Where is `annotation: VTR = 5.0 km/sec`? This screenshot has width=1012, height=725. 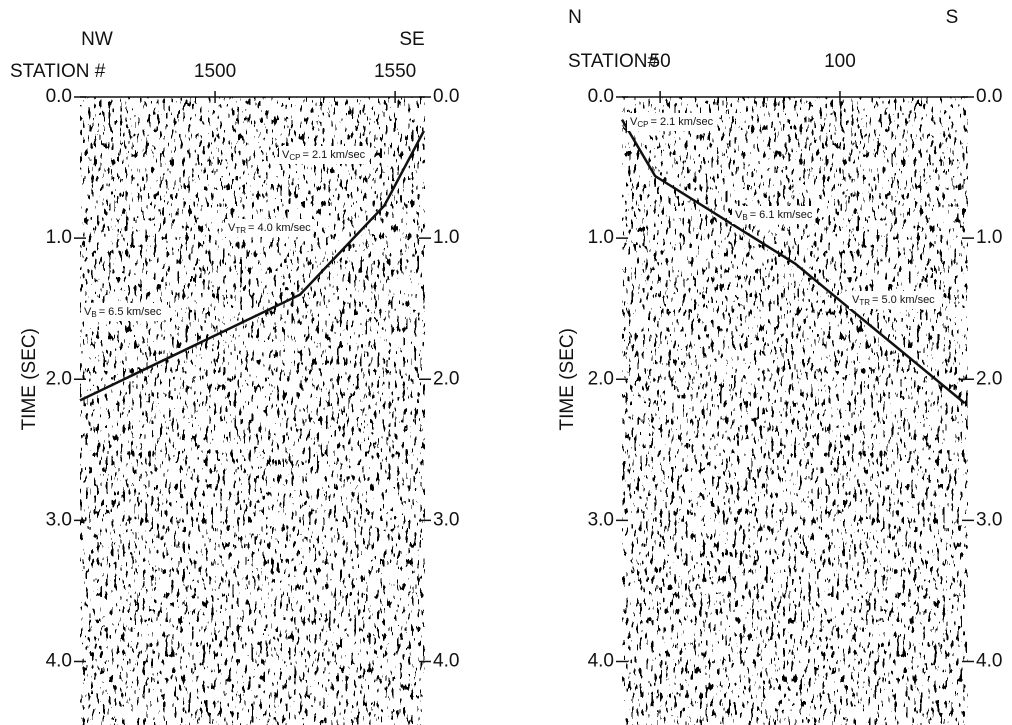 annotation: VTR = 5.0 km/sec is located at coordinates (893, 300).